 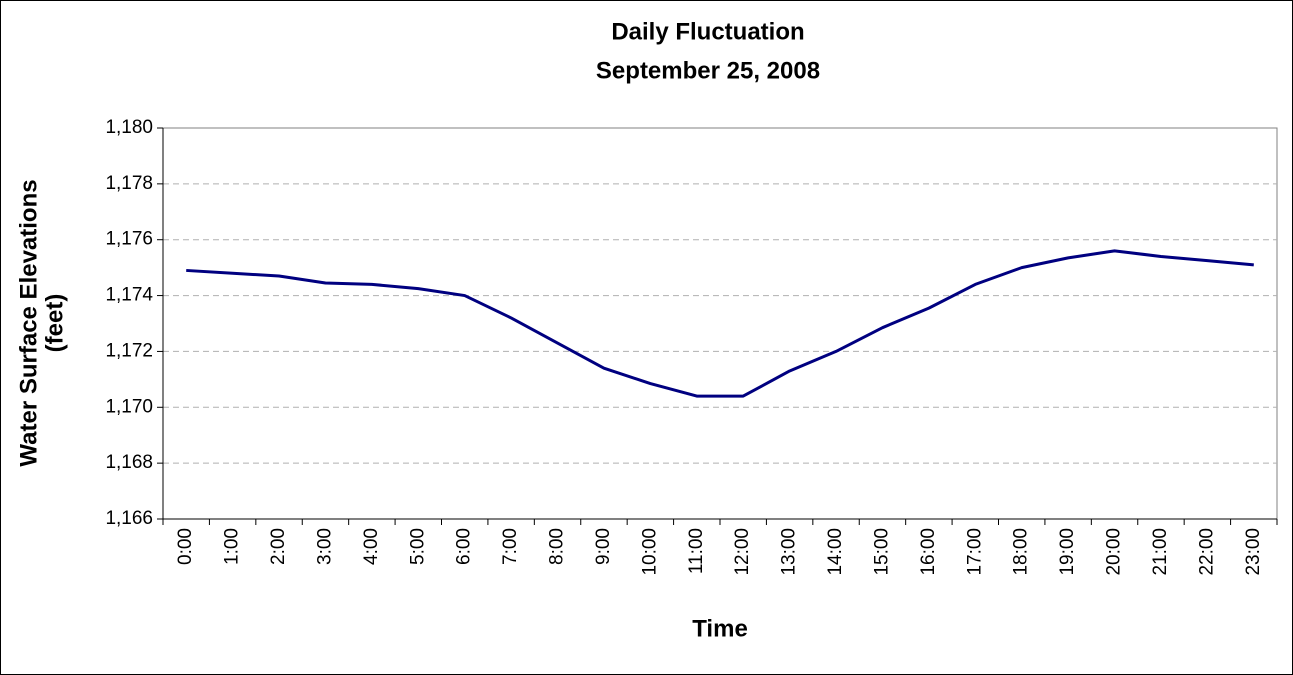 I want to click on x-tick-label: 13:00, so click(x=789, y=552).